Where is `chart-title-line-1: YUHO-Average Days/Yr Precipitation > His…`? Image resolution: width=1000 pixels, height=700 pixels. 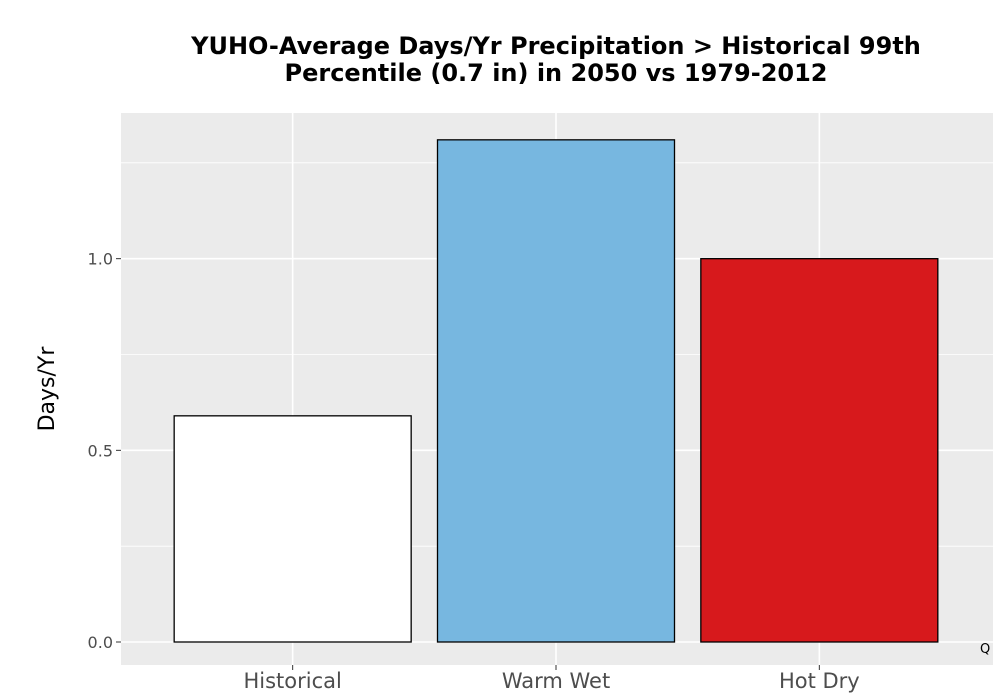
chart-title-line-1: YUHO-Average Days/Yr Precipitation > His… is located at coordinates (555, 46).